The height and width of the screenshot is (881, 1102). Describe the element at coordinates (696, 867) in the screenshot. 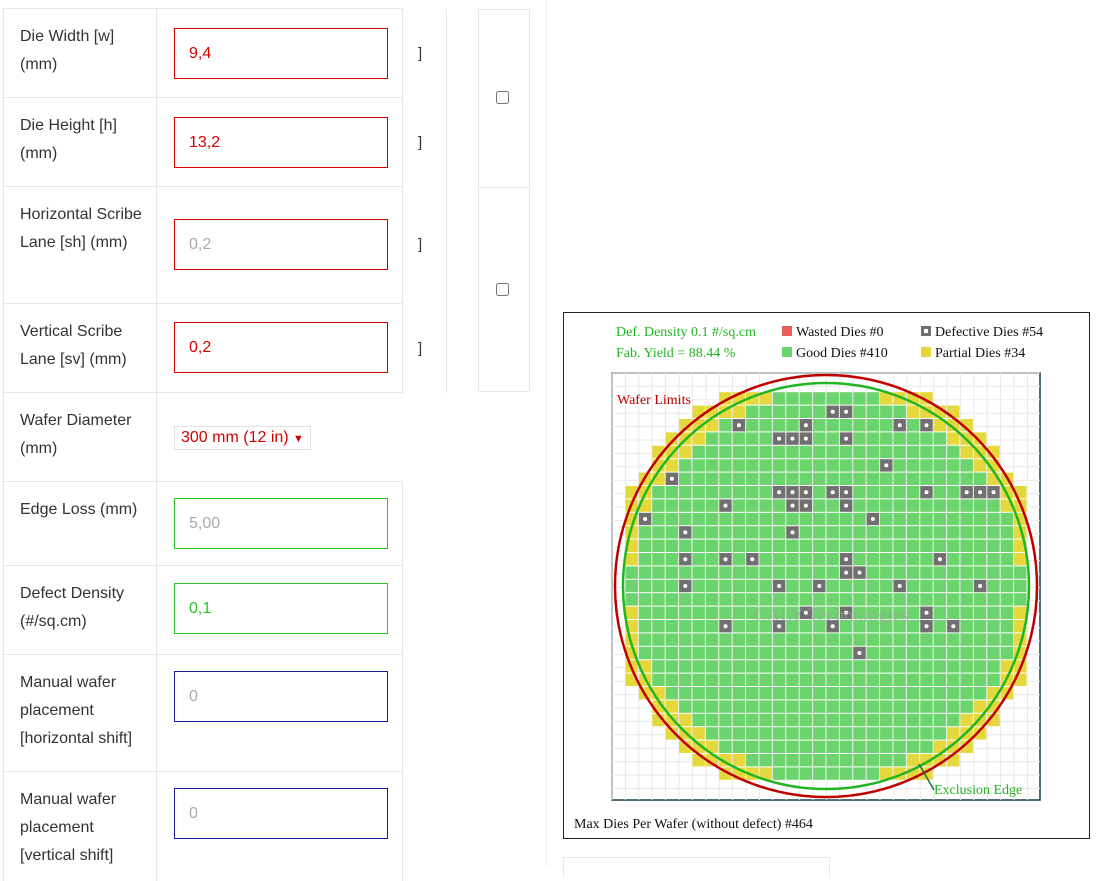

I see `next-panel` at that location.